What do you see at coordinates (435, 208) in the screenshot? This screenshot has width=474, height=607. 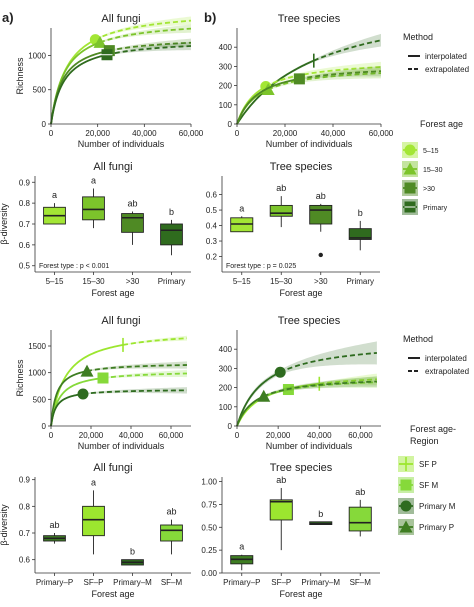 I see `legend-item-label: Primary` at bounding box center [435, 208].